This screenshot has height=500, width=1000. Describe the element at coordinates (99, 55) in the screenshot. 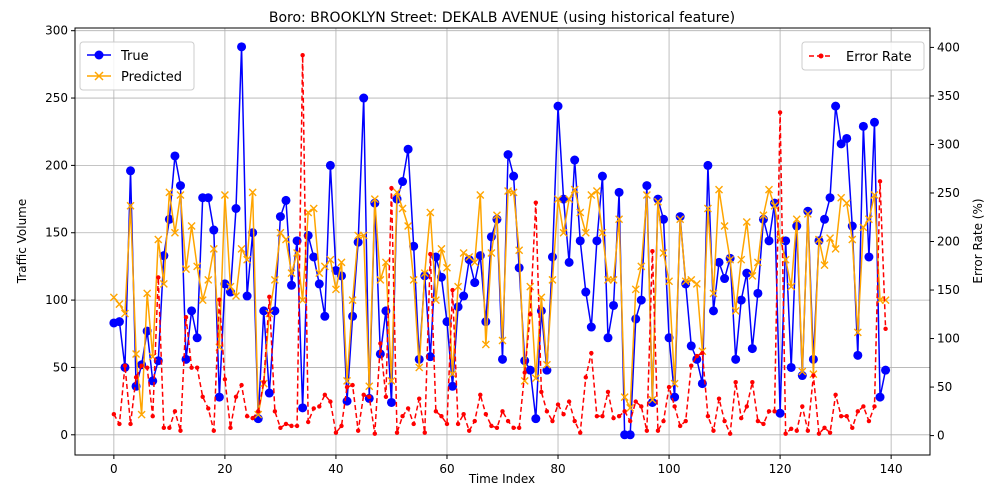

I see `legend-true-marker` at that location.